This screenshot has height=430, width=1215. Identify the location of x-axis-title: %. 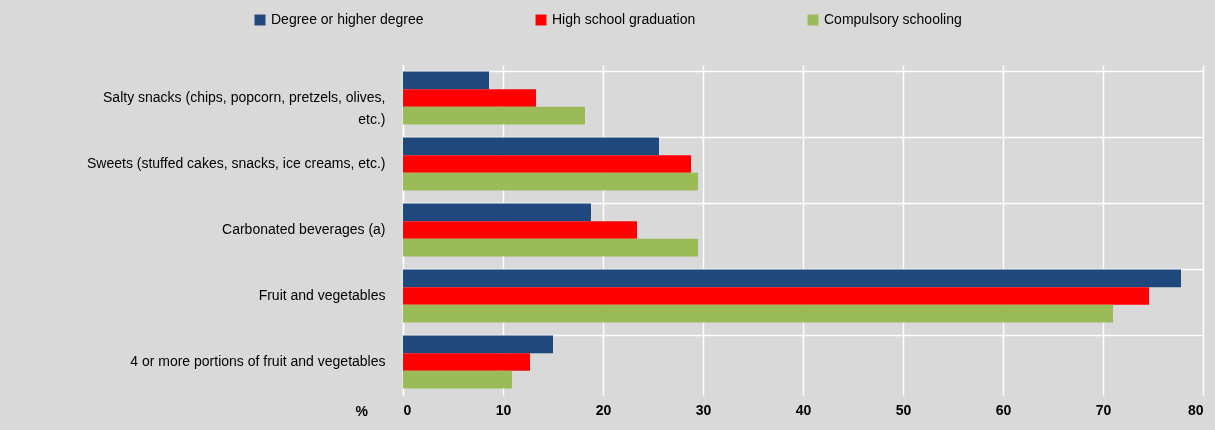
(362, 410).